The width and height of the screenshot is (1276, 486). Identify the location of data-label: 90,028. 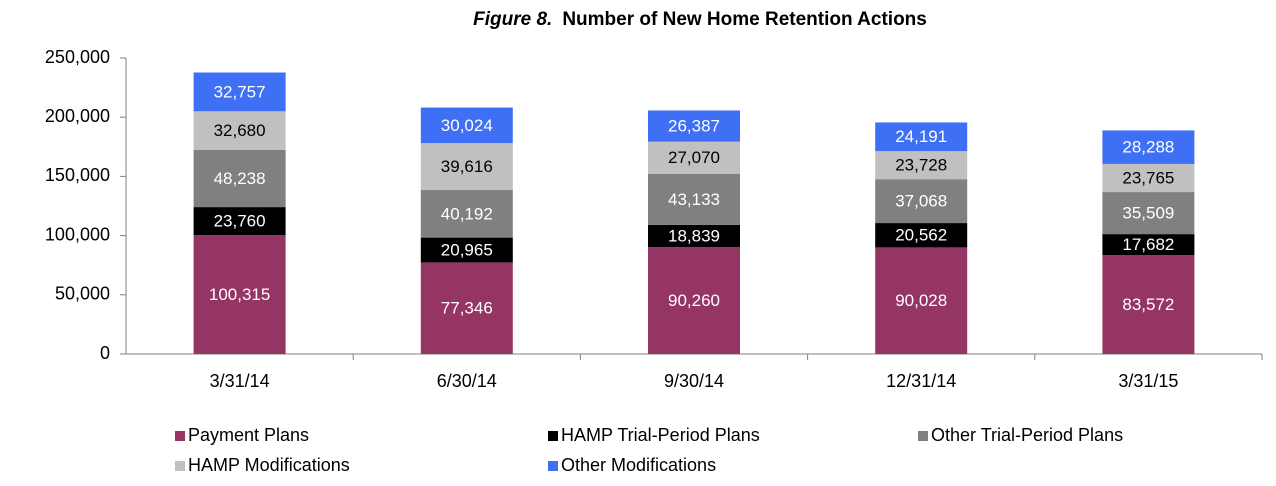
(921, 300).